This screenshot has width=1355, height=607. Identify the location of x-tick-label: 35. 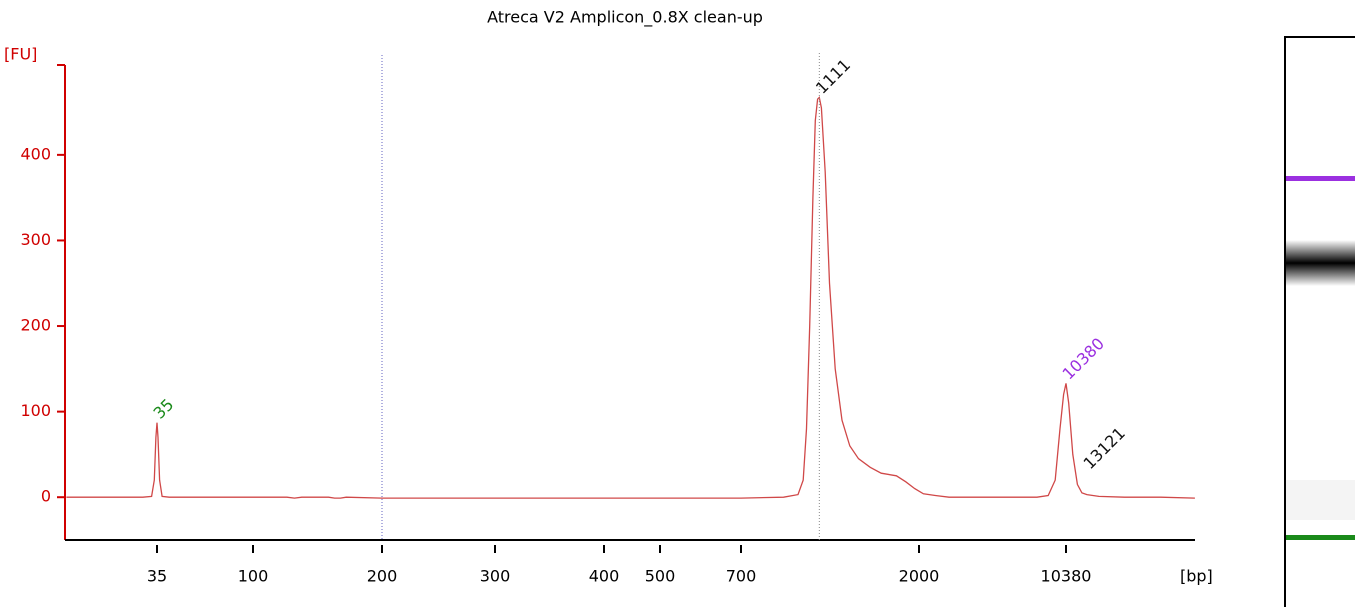
(157, 576).